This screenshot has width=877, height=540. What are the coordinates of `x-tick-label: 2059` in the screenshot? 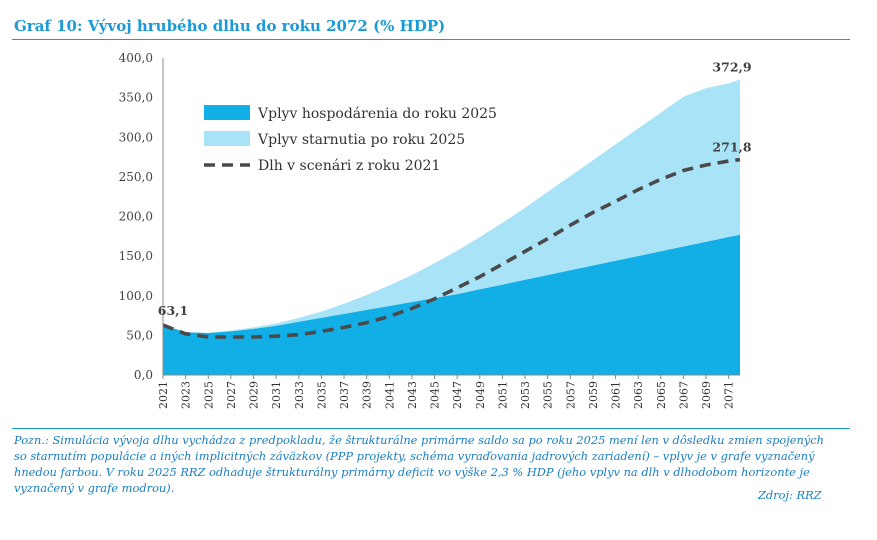 It's located at (593, 395).